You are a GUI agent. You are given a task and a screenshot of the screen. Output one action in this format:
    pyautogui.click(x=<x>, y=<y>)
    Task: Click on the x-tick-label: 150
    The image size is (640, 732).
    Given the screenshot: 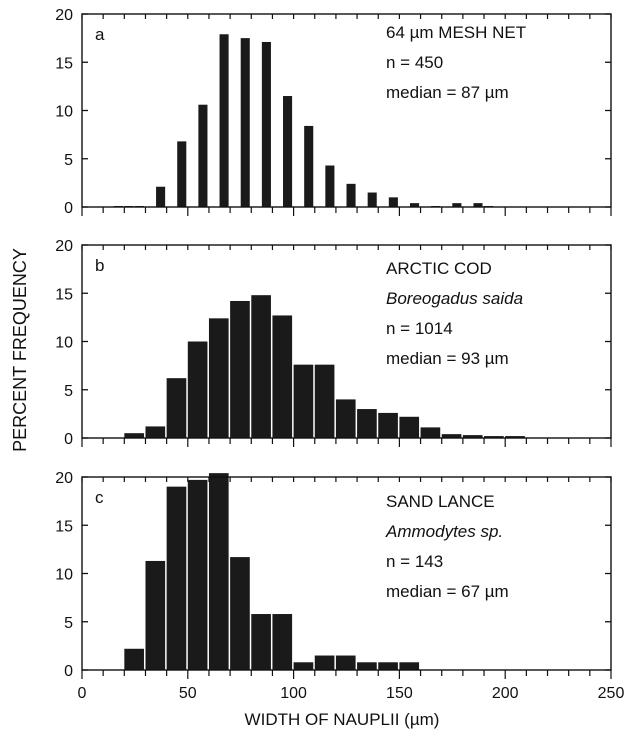 What is the action you would take?
    pyautogui.click(x=399, y=693)
    